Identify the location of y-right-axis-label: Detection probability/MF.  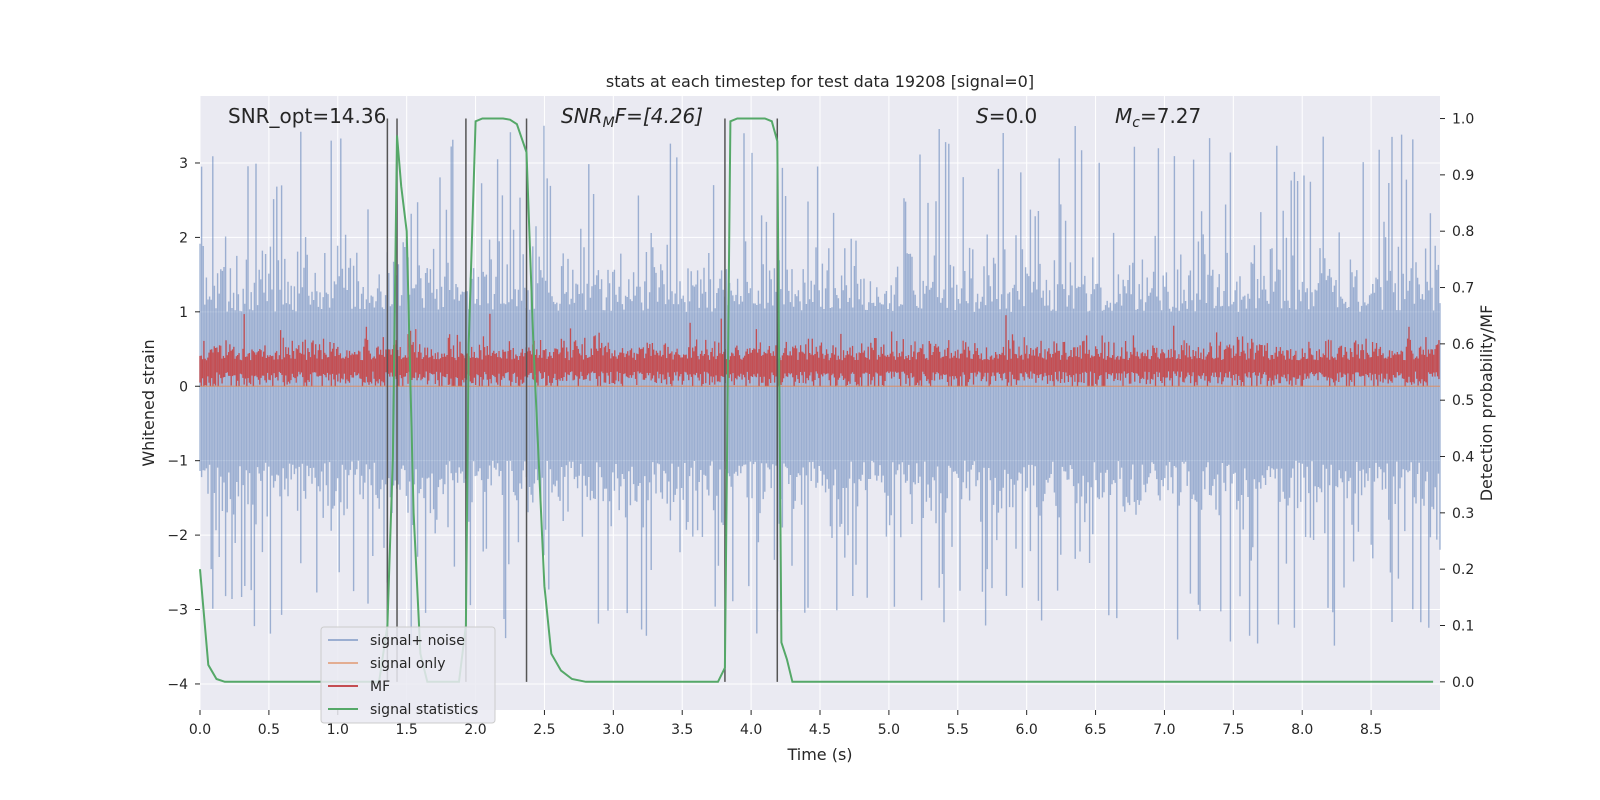
(1486, 403).